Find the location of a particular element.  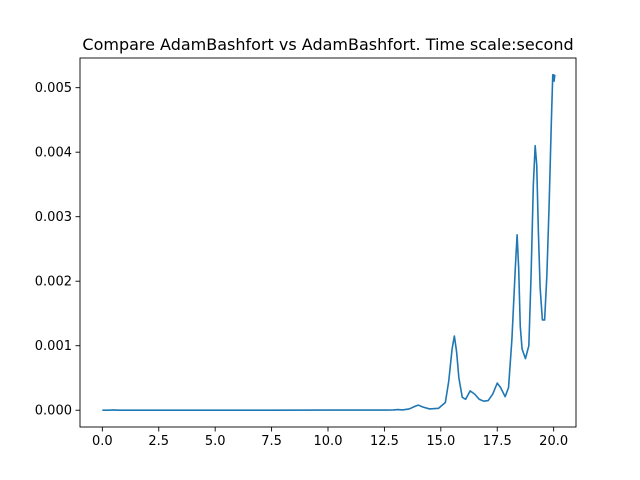

y-tick-label: 0.005 is located at coordinates (53, 88).